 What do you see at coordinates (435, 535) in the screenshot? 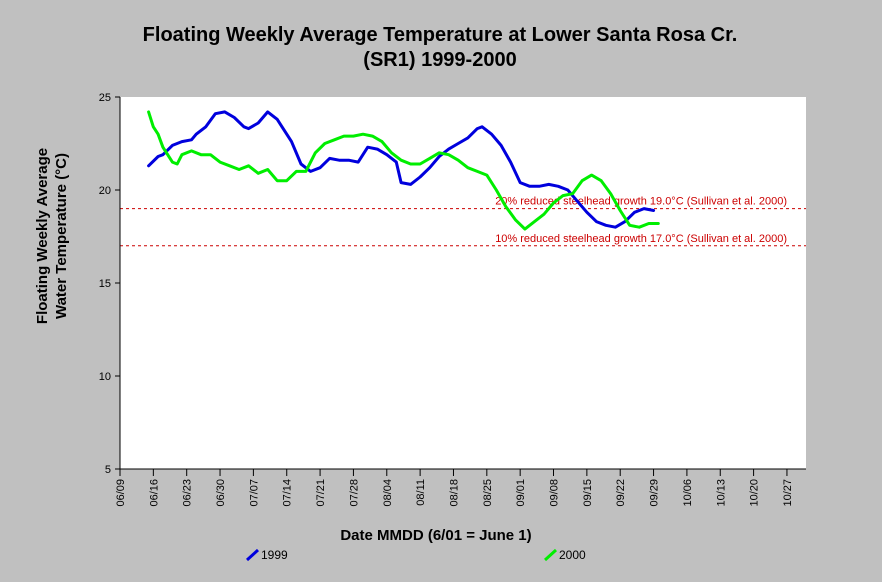
I see `x-axis-label: Date MMDD (6/01 = June 1)` at bounding box center [435, 535].